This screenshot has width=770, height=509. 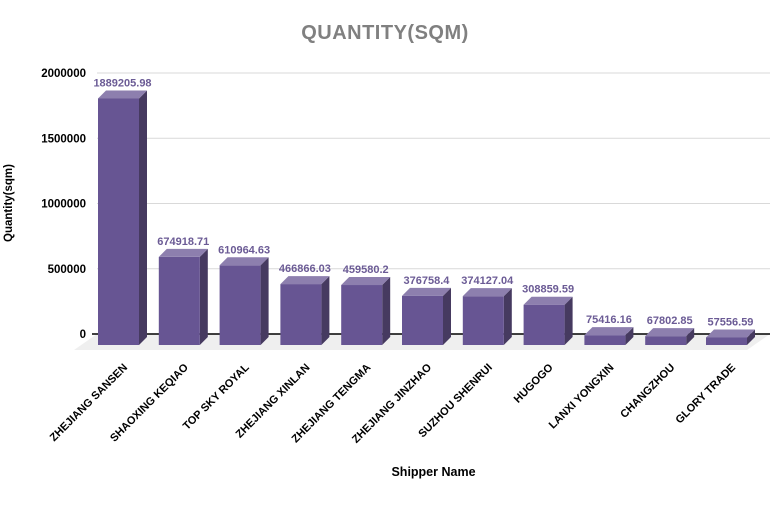 I want to click on x-axis-title: Shipper Name, so click(x=433, y=472).